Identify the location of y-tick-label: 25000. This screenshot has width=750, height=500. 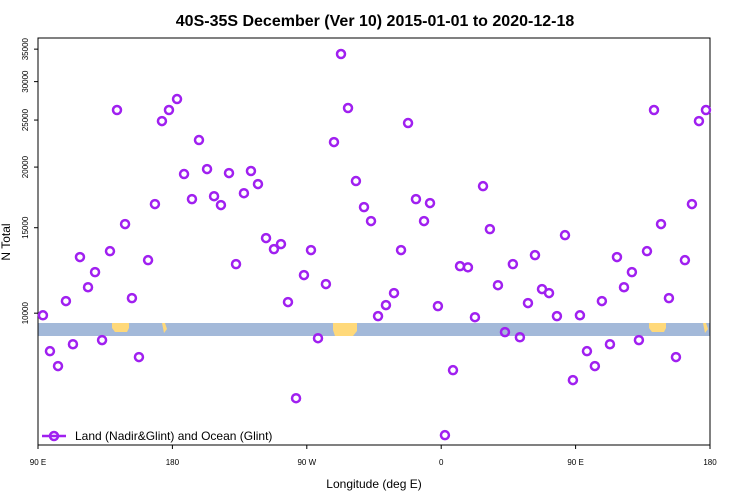
(25, 119).